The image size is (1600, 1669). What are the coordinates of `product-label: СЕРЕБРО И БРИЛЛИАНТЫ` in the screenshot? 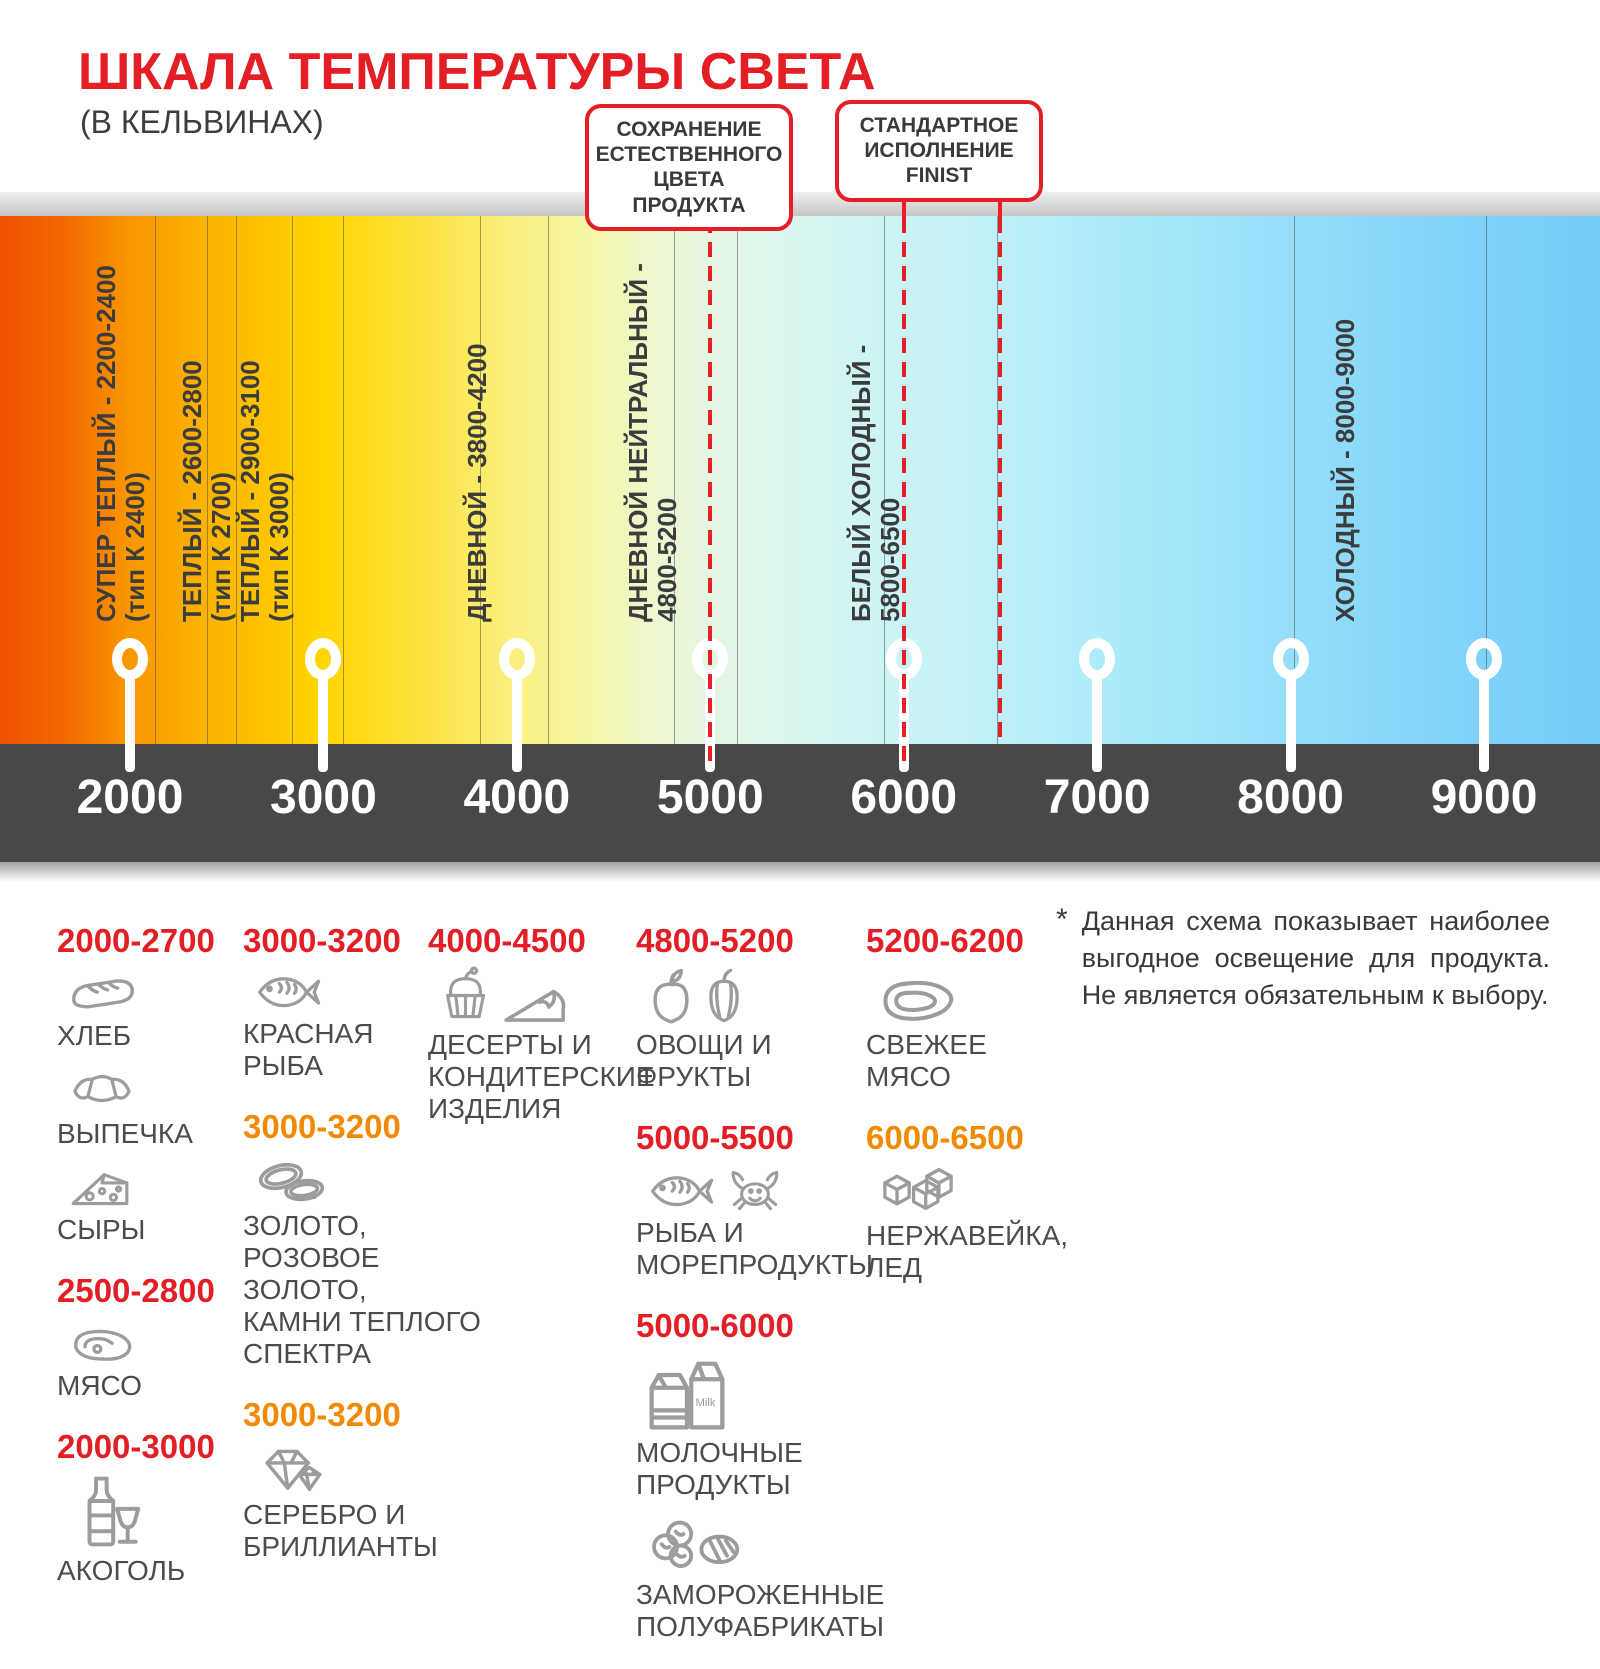 It's located at (340, 1530).